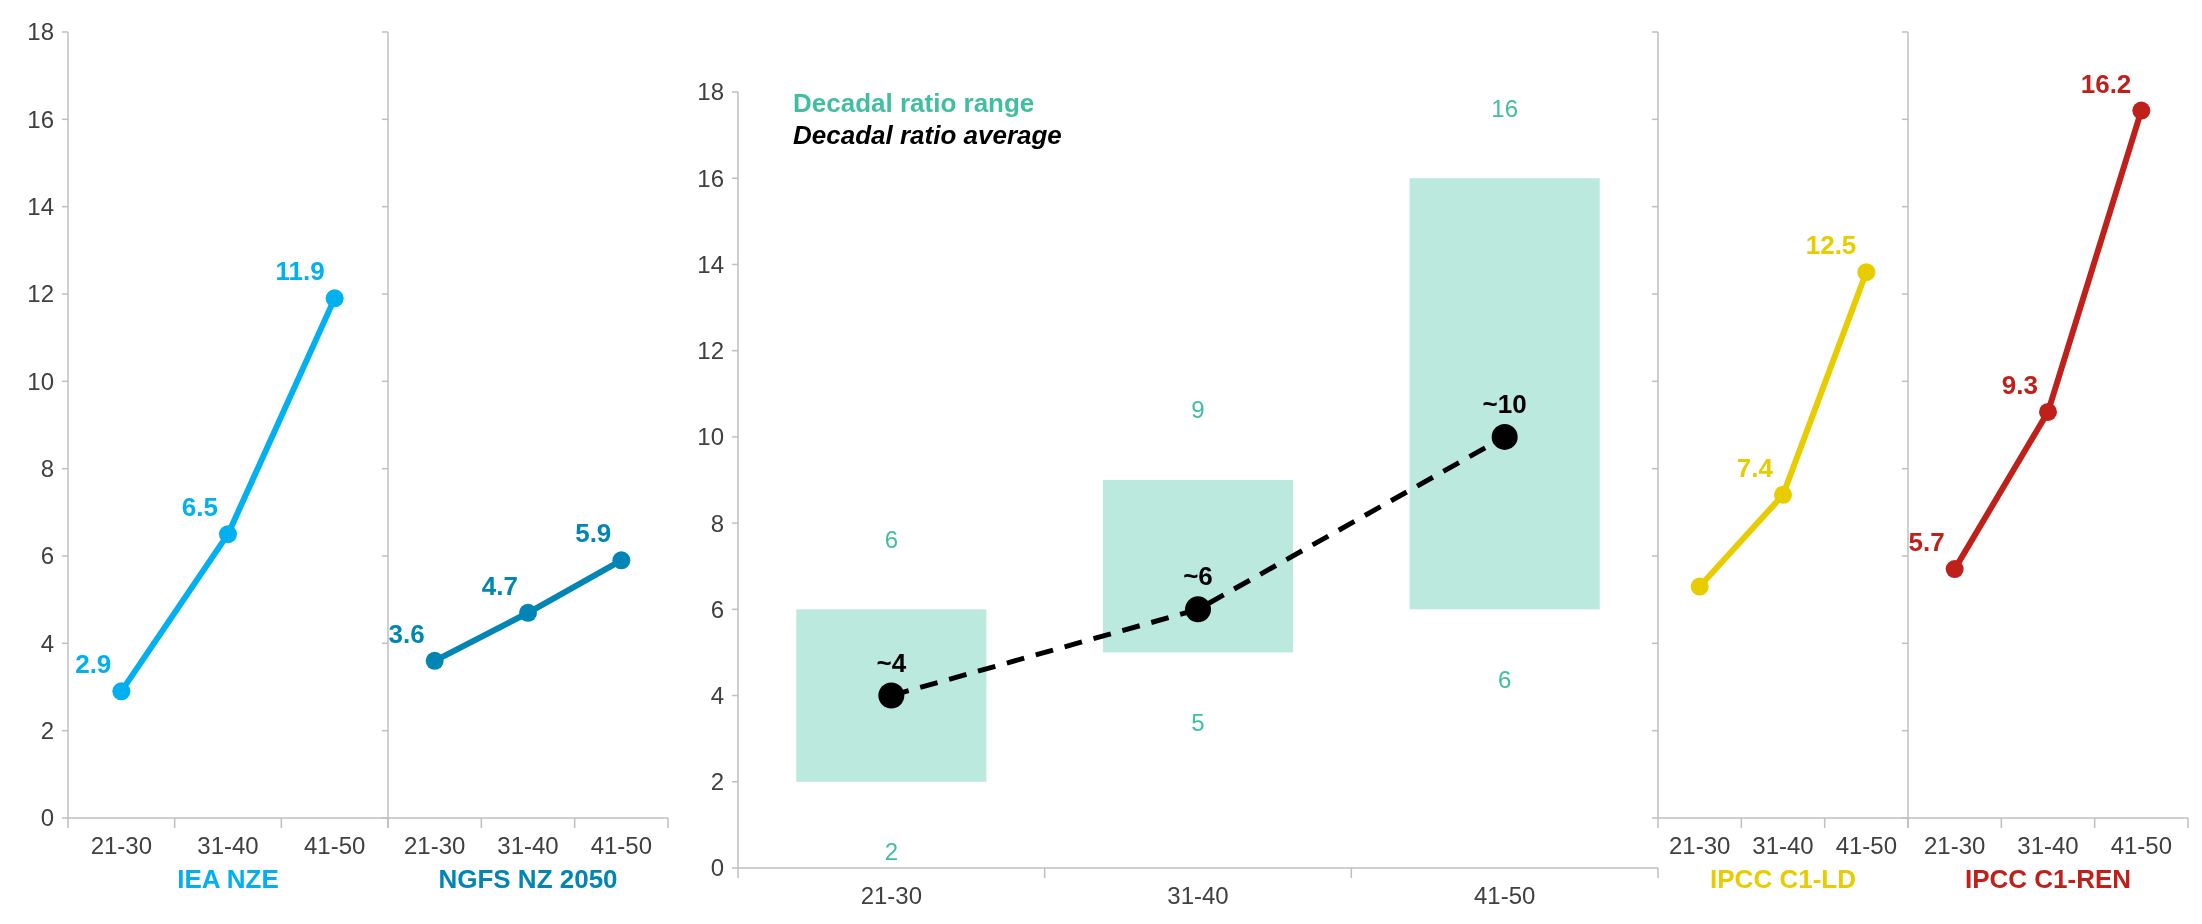  What do you see at coordinates (499, 585) in the screenshot?
I see `data-label: 4.7` at bounding box center [499, 585].